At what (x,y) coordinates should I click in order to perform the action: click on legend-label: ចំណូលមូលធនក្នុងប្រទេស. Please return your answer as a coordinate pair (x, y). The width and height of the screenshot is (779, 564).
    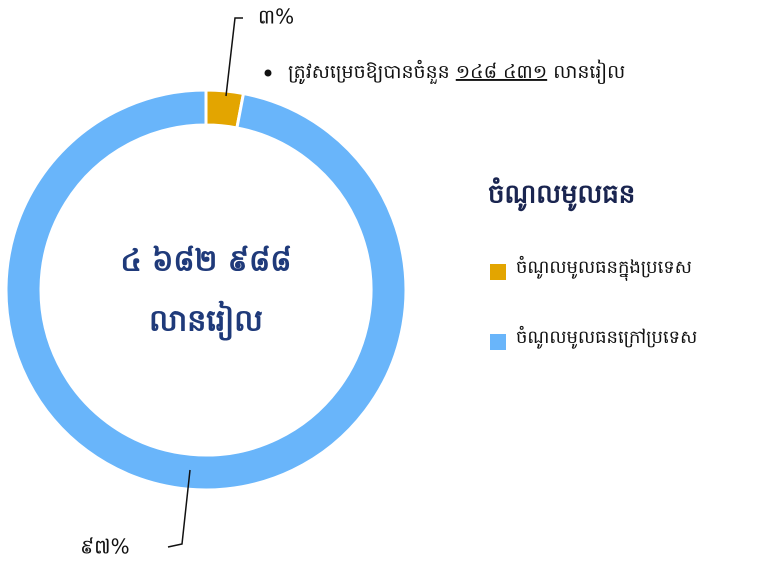
    Looking at the image, I should click on (604, 268).